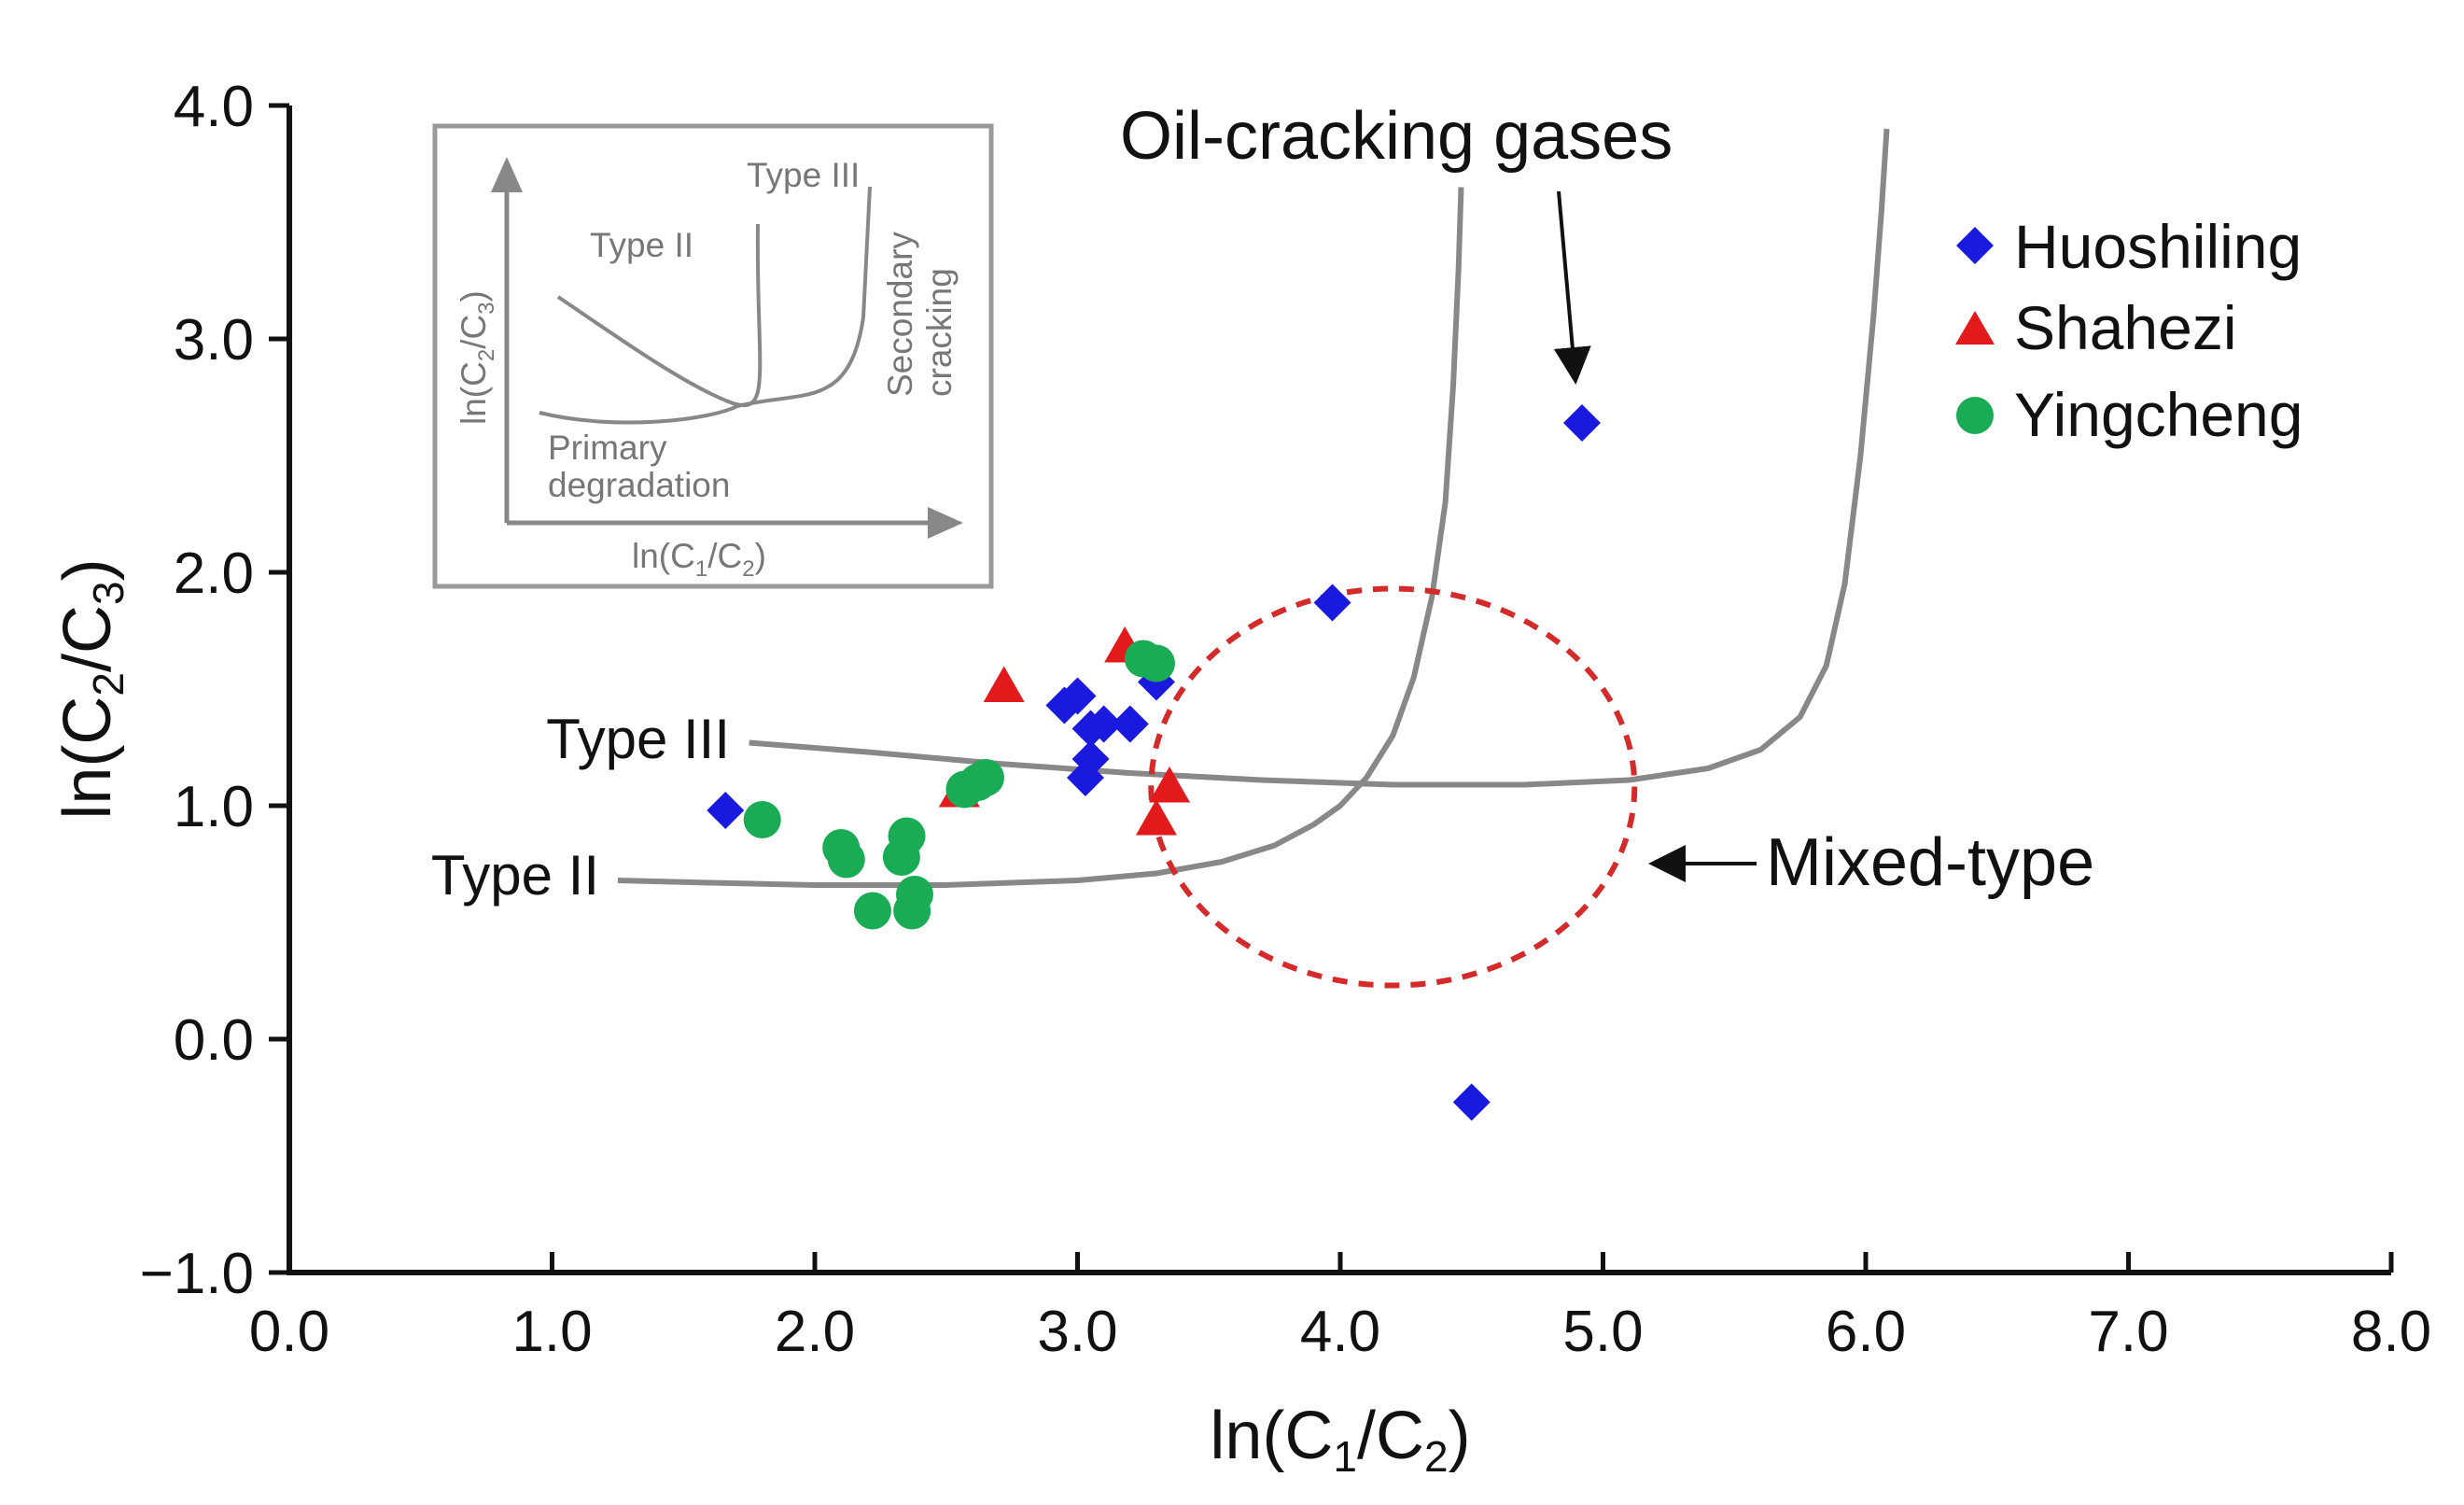 The width and height of the screenshot is (2464, 1505). What do you see at coordinates (2128, 1332) in the screenshot?
I see `x-tick-label: 7.0` at bounding box center [2128, 1332].